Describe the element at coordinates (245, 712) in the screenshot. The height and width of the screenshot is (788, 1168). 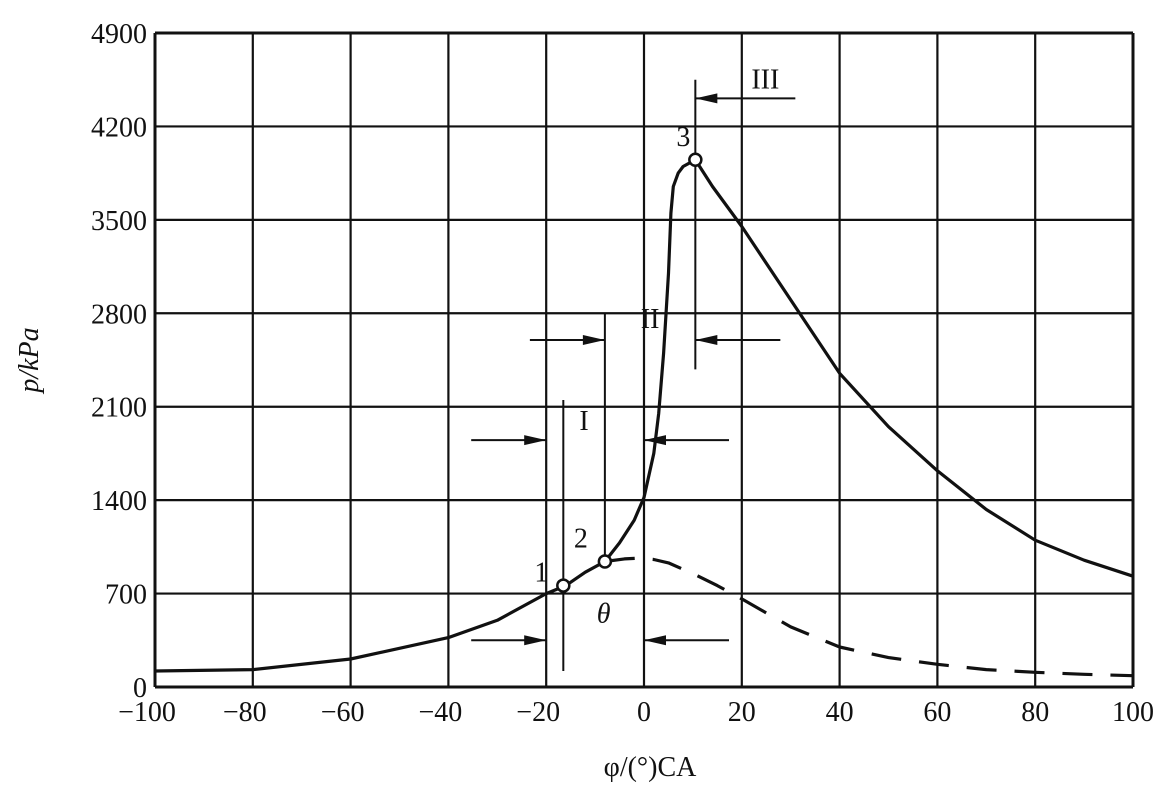
I see `x-tick-label: −80` at that location.